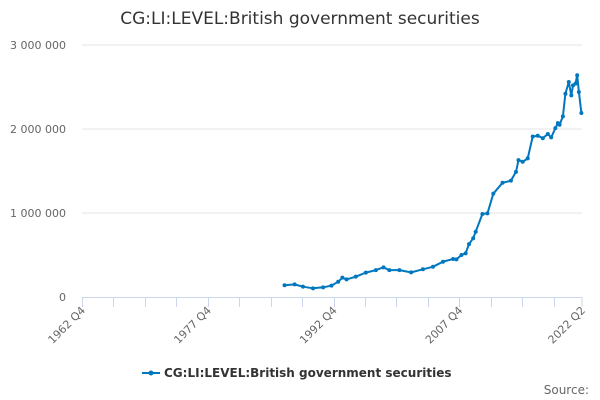 This screenshot has width=600, height=400. I want to click on y-tick-label: 3 000 000, so click(38, 45).